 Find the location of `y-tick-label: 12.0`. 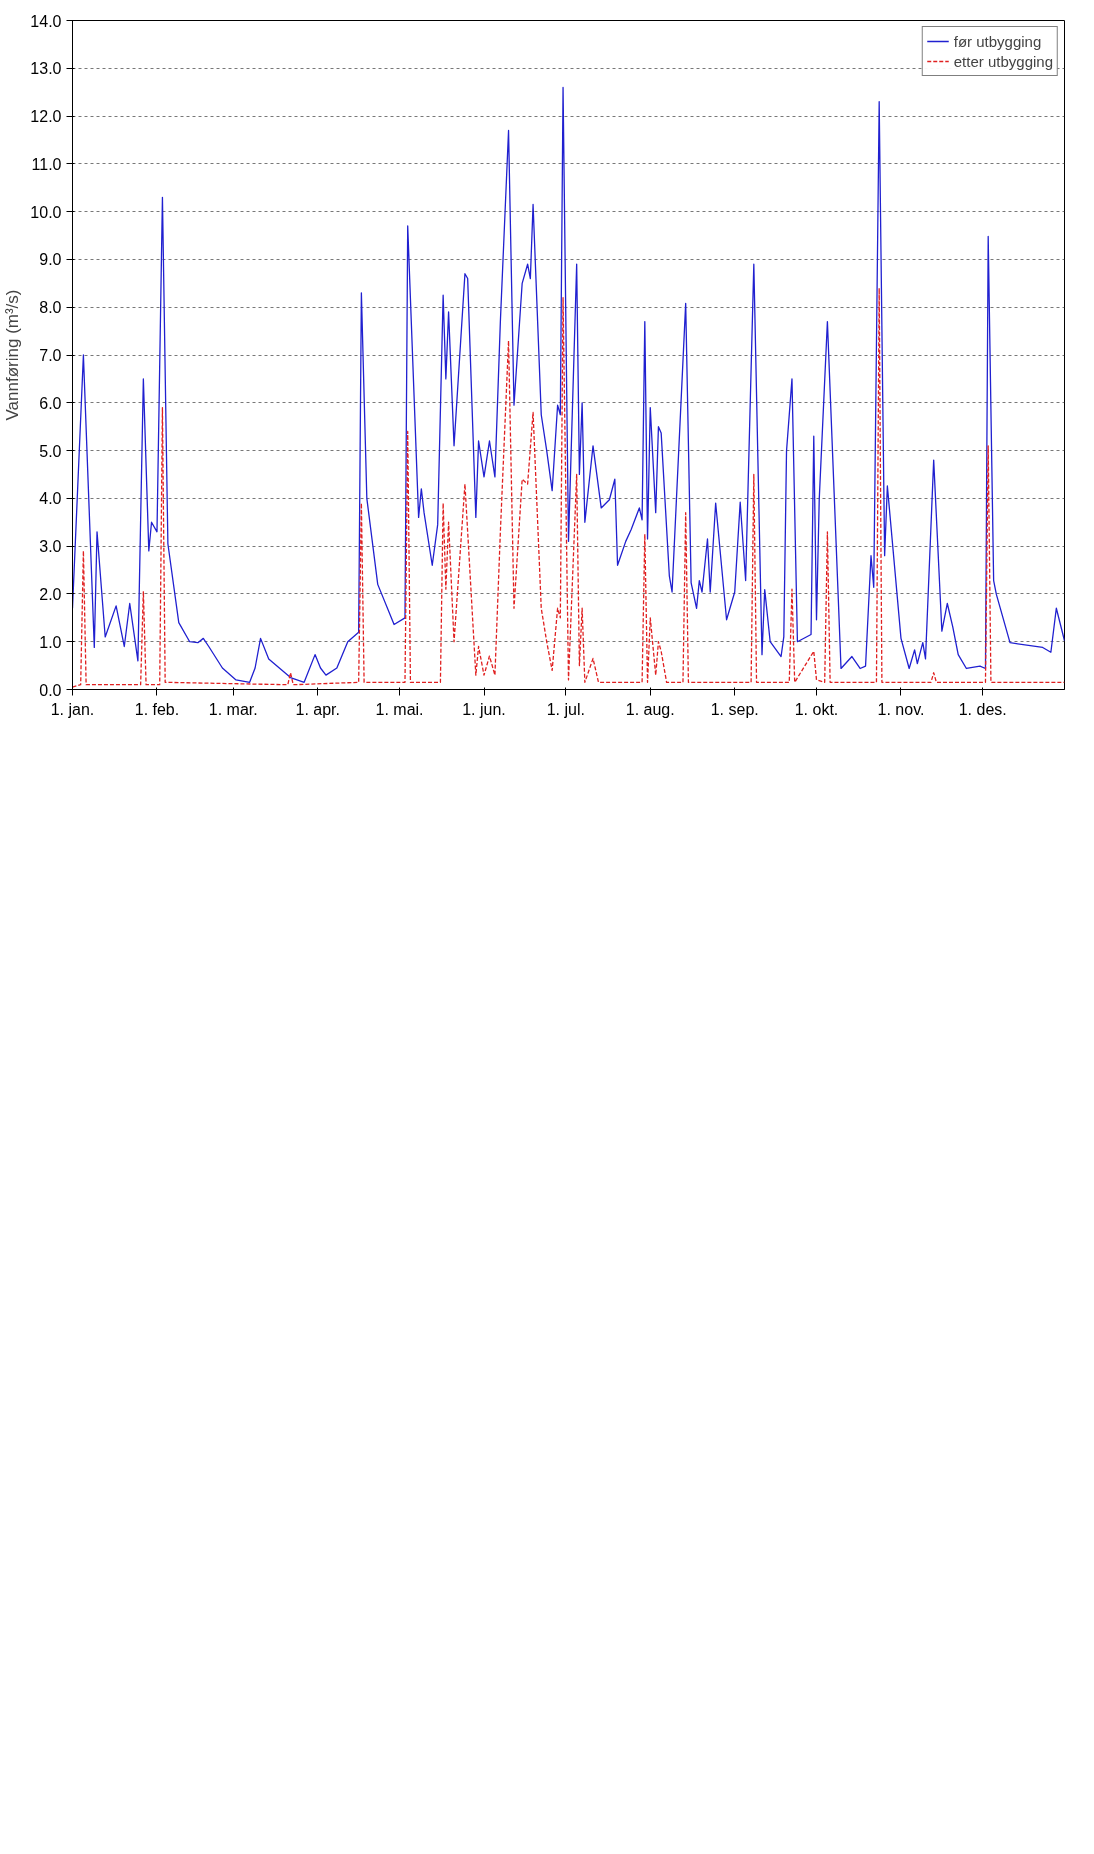

y-tick-label: 12.0 is located at coordinates (46, 117).